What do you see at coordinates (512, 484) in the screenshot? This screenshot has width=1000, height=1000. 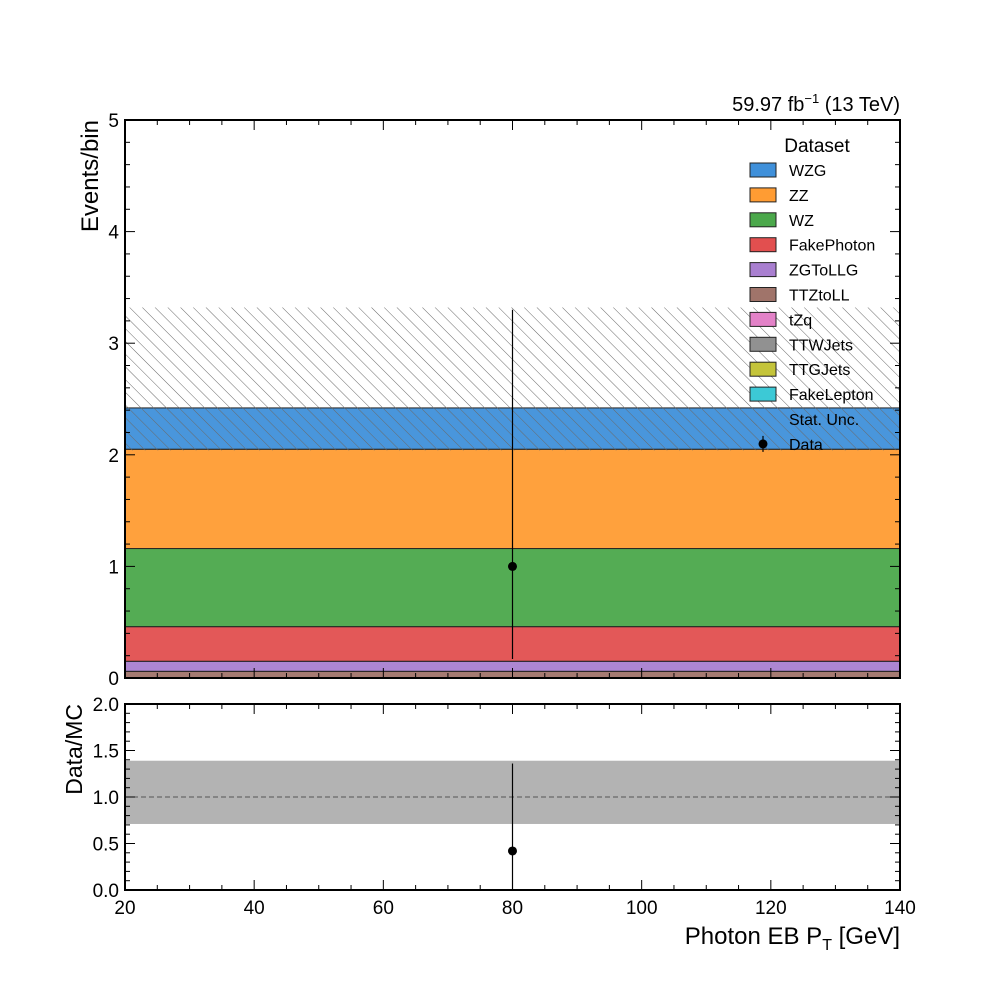 I see `data-layer` at bounding box center [512, 484].